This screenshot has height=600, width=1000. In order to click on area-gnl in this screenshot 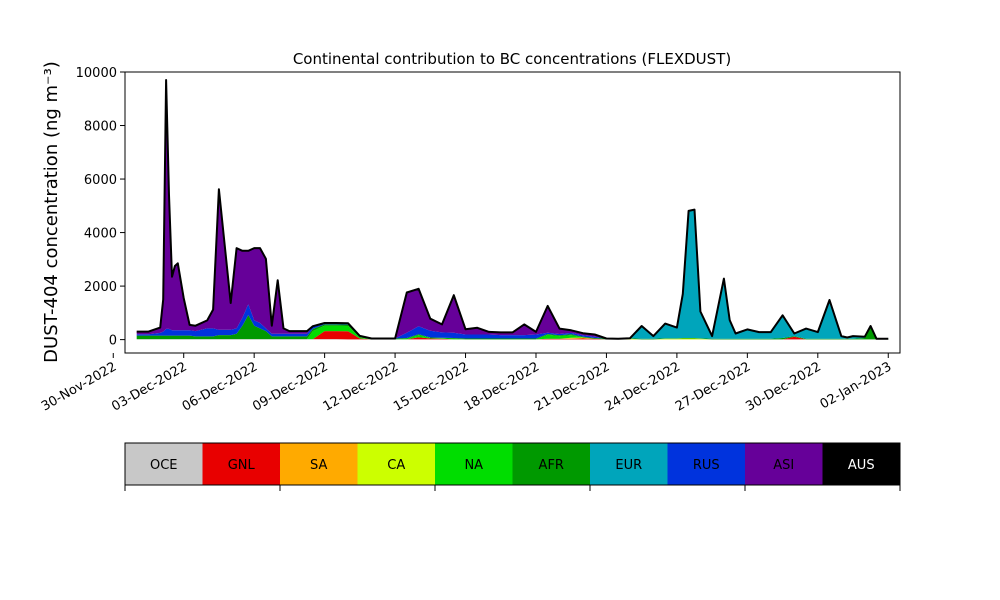, I will do `click(512, 335)`.